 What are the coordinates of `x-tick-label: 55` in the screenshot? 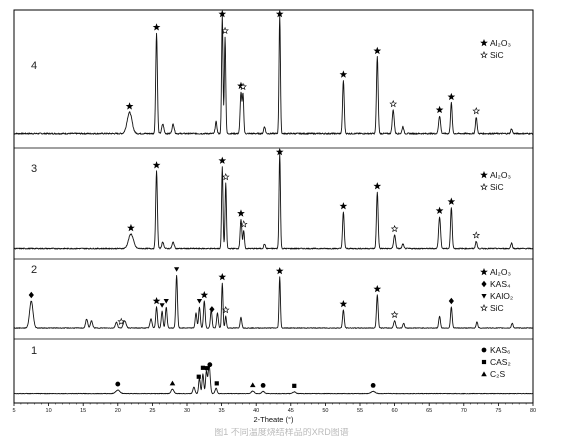 It's located at (360, 411).